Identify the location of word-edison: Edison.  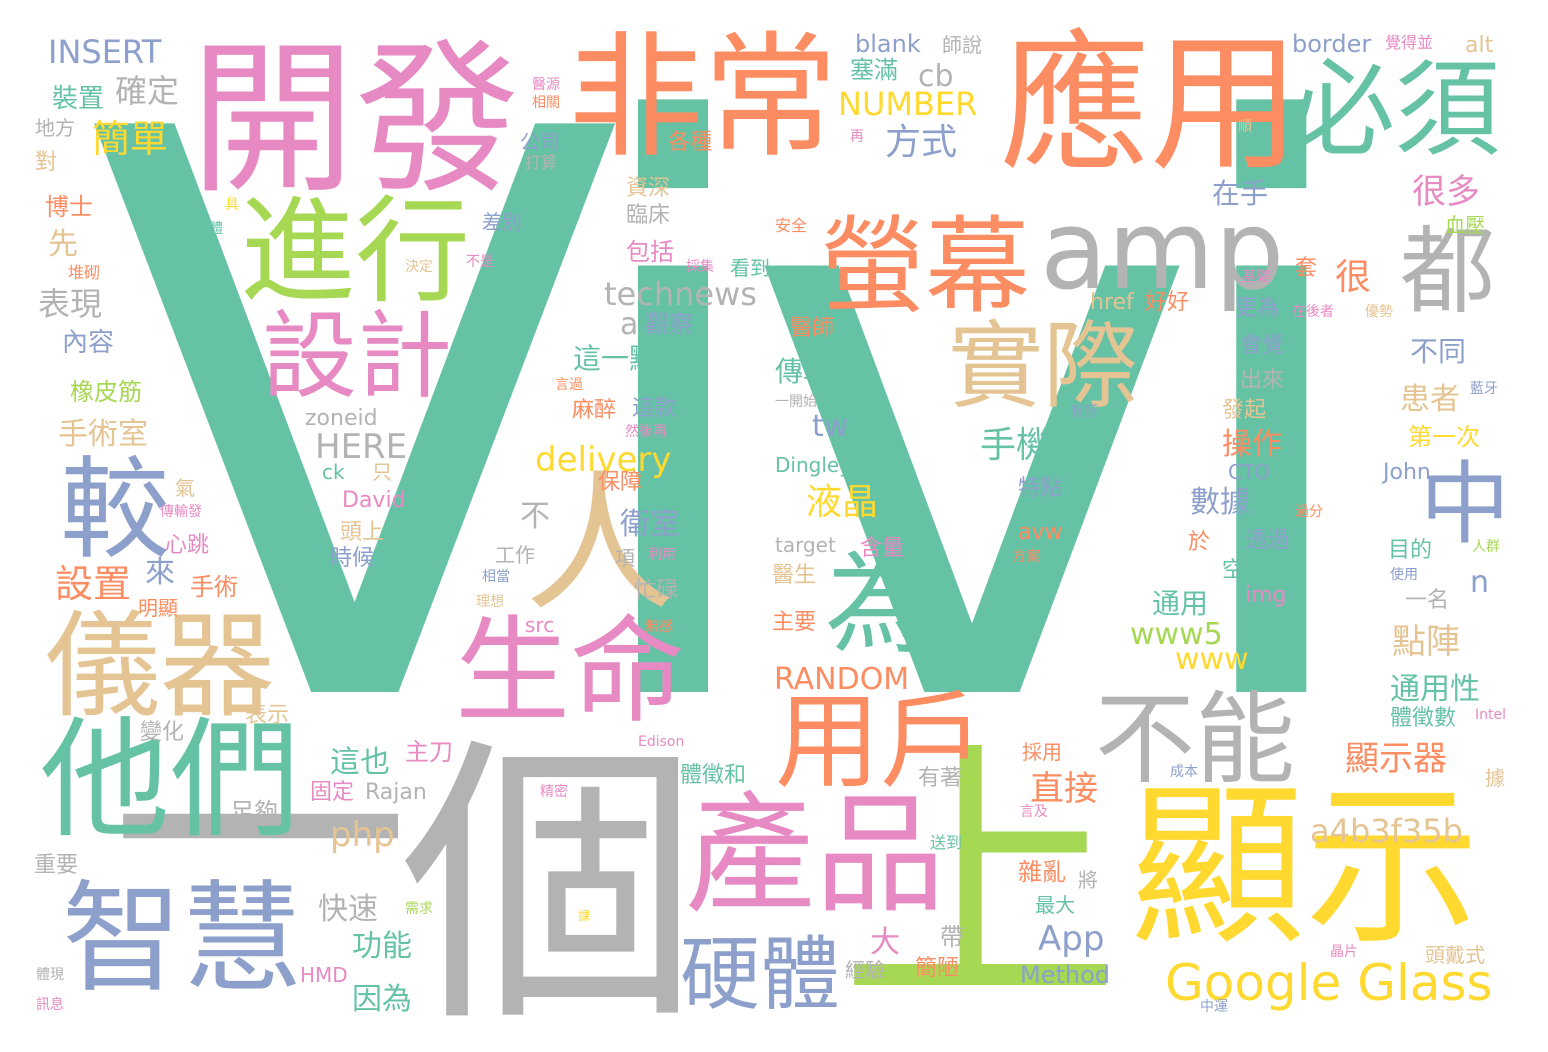
(661, 742).